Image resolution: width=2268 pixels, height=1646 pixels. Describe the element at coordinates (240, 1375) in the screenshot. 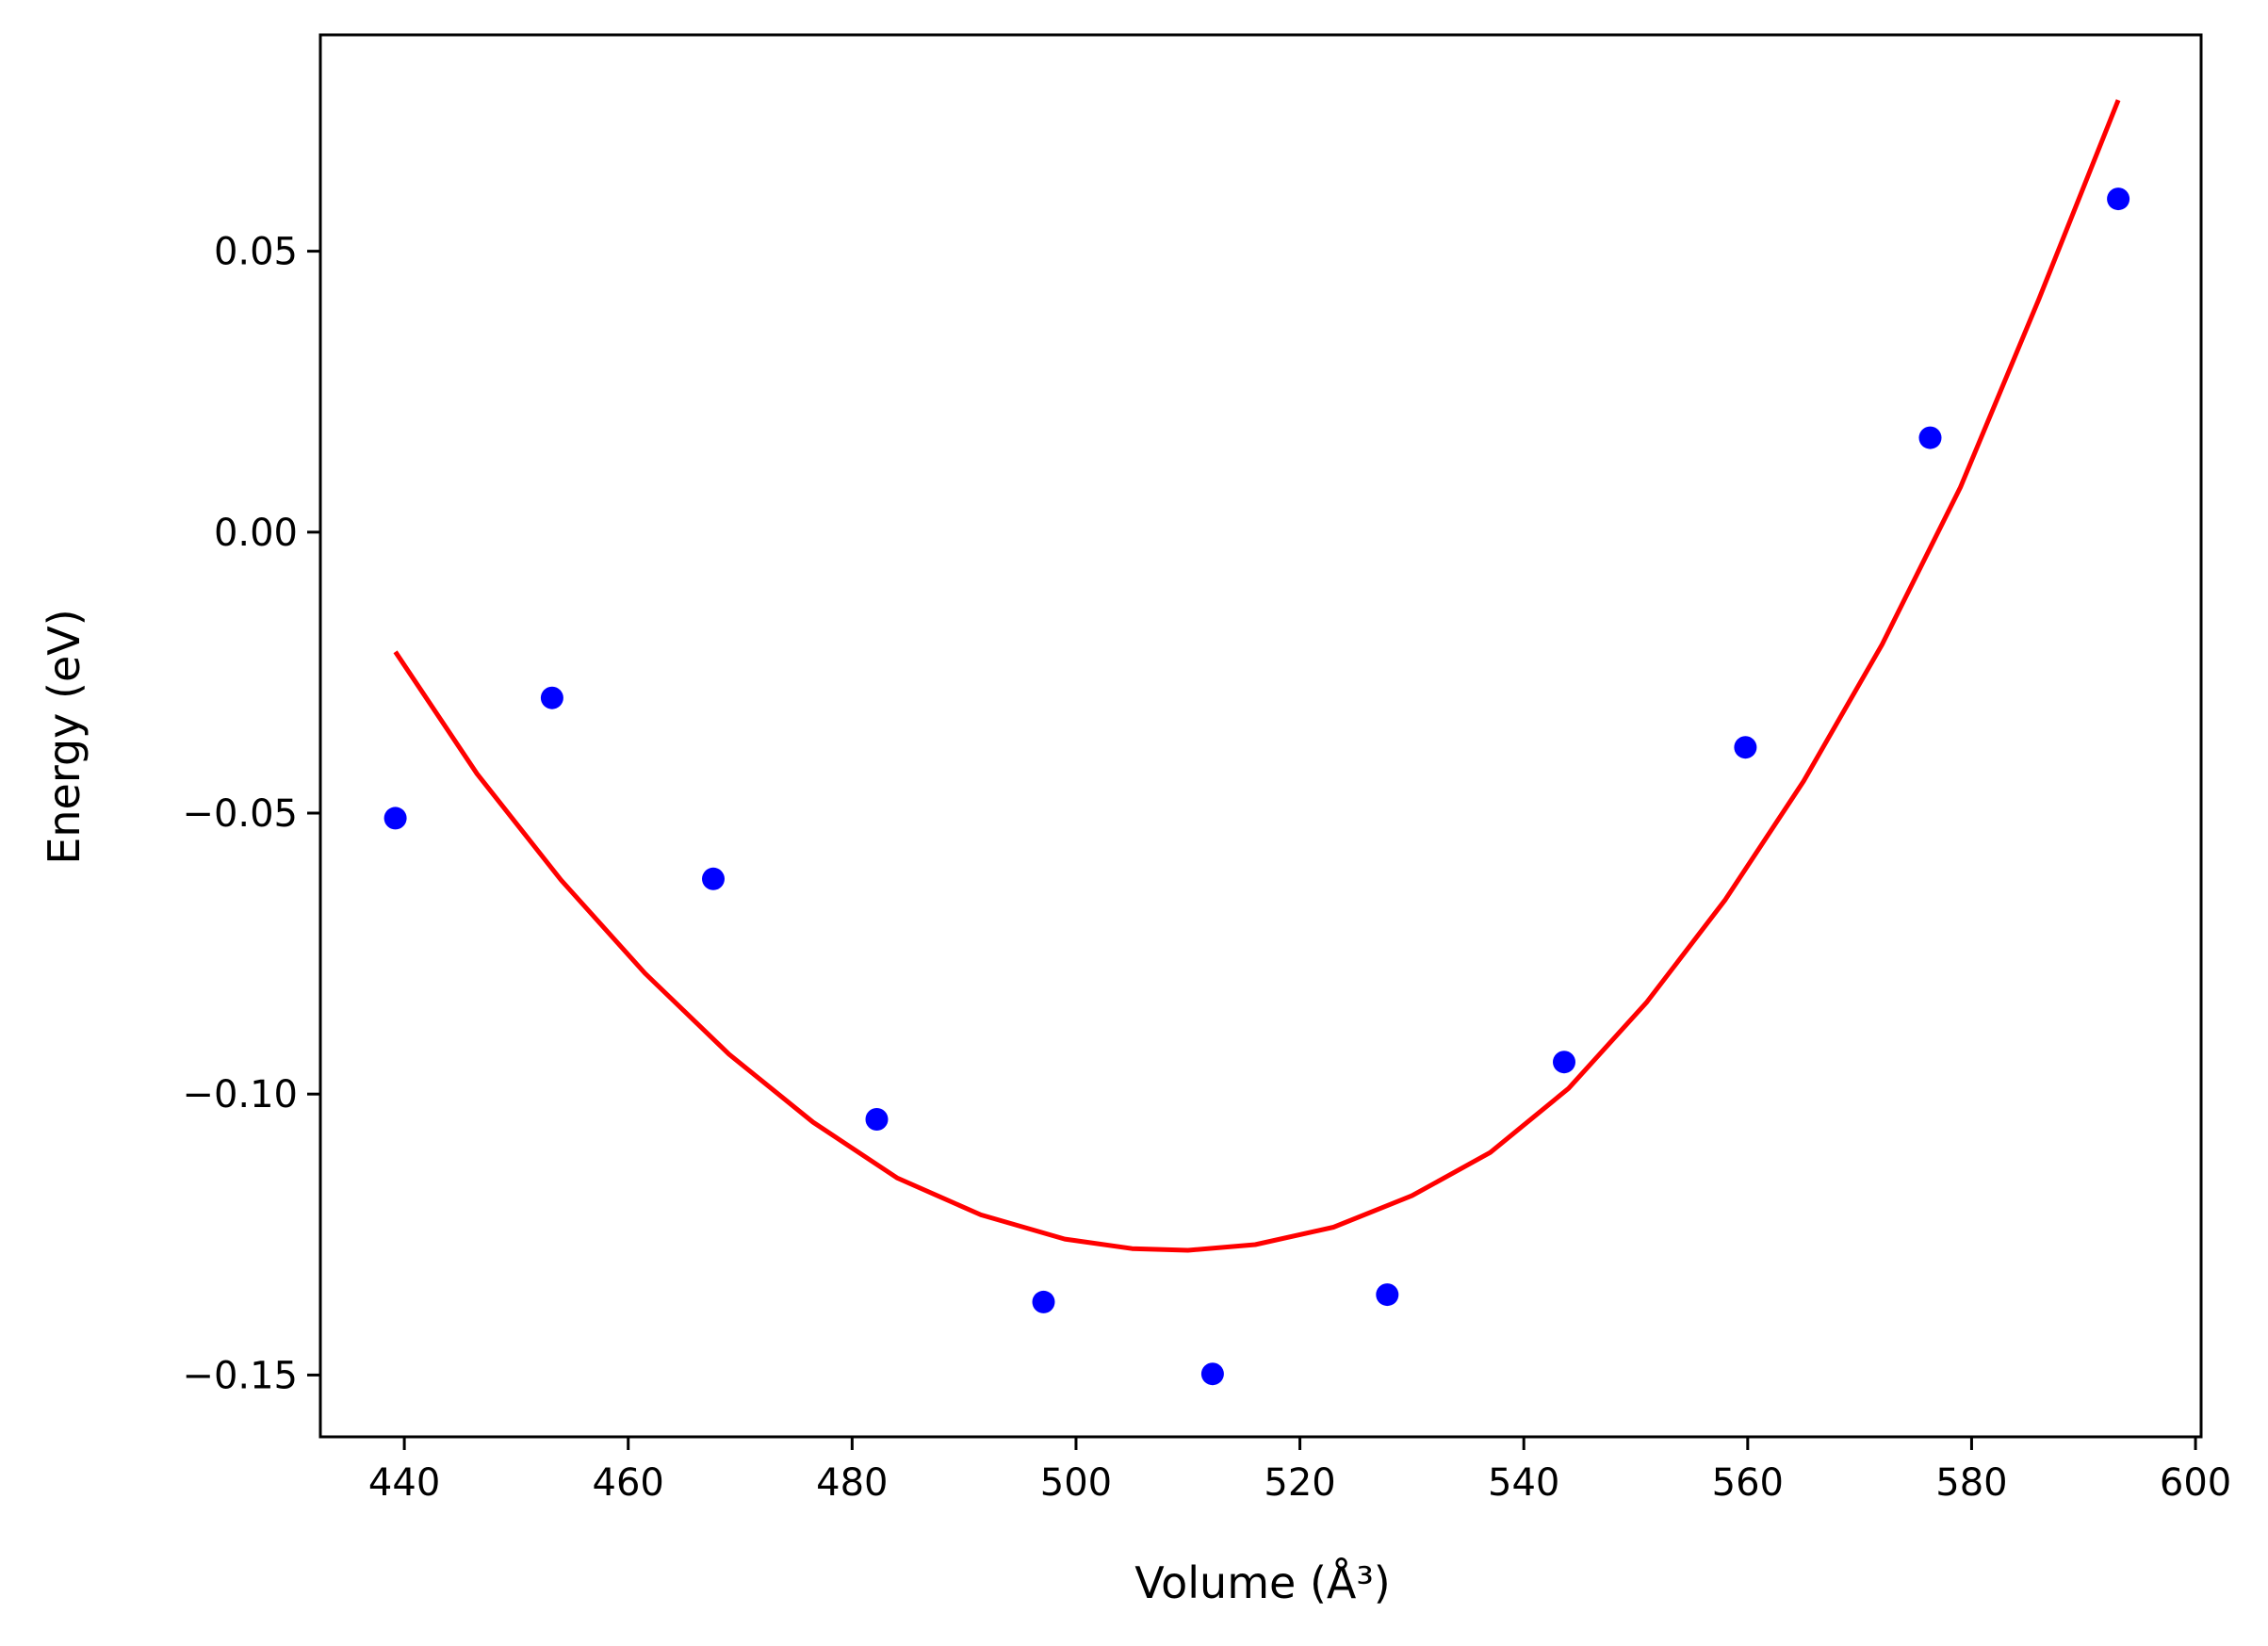

I see `y-tick-label-0: −0.15` at that location.